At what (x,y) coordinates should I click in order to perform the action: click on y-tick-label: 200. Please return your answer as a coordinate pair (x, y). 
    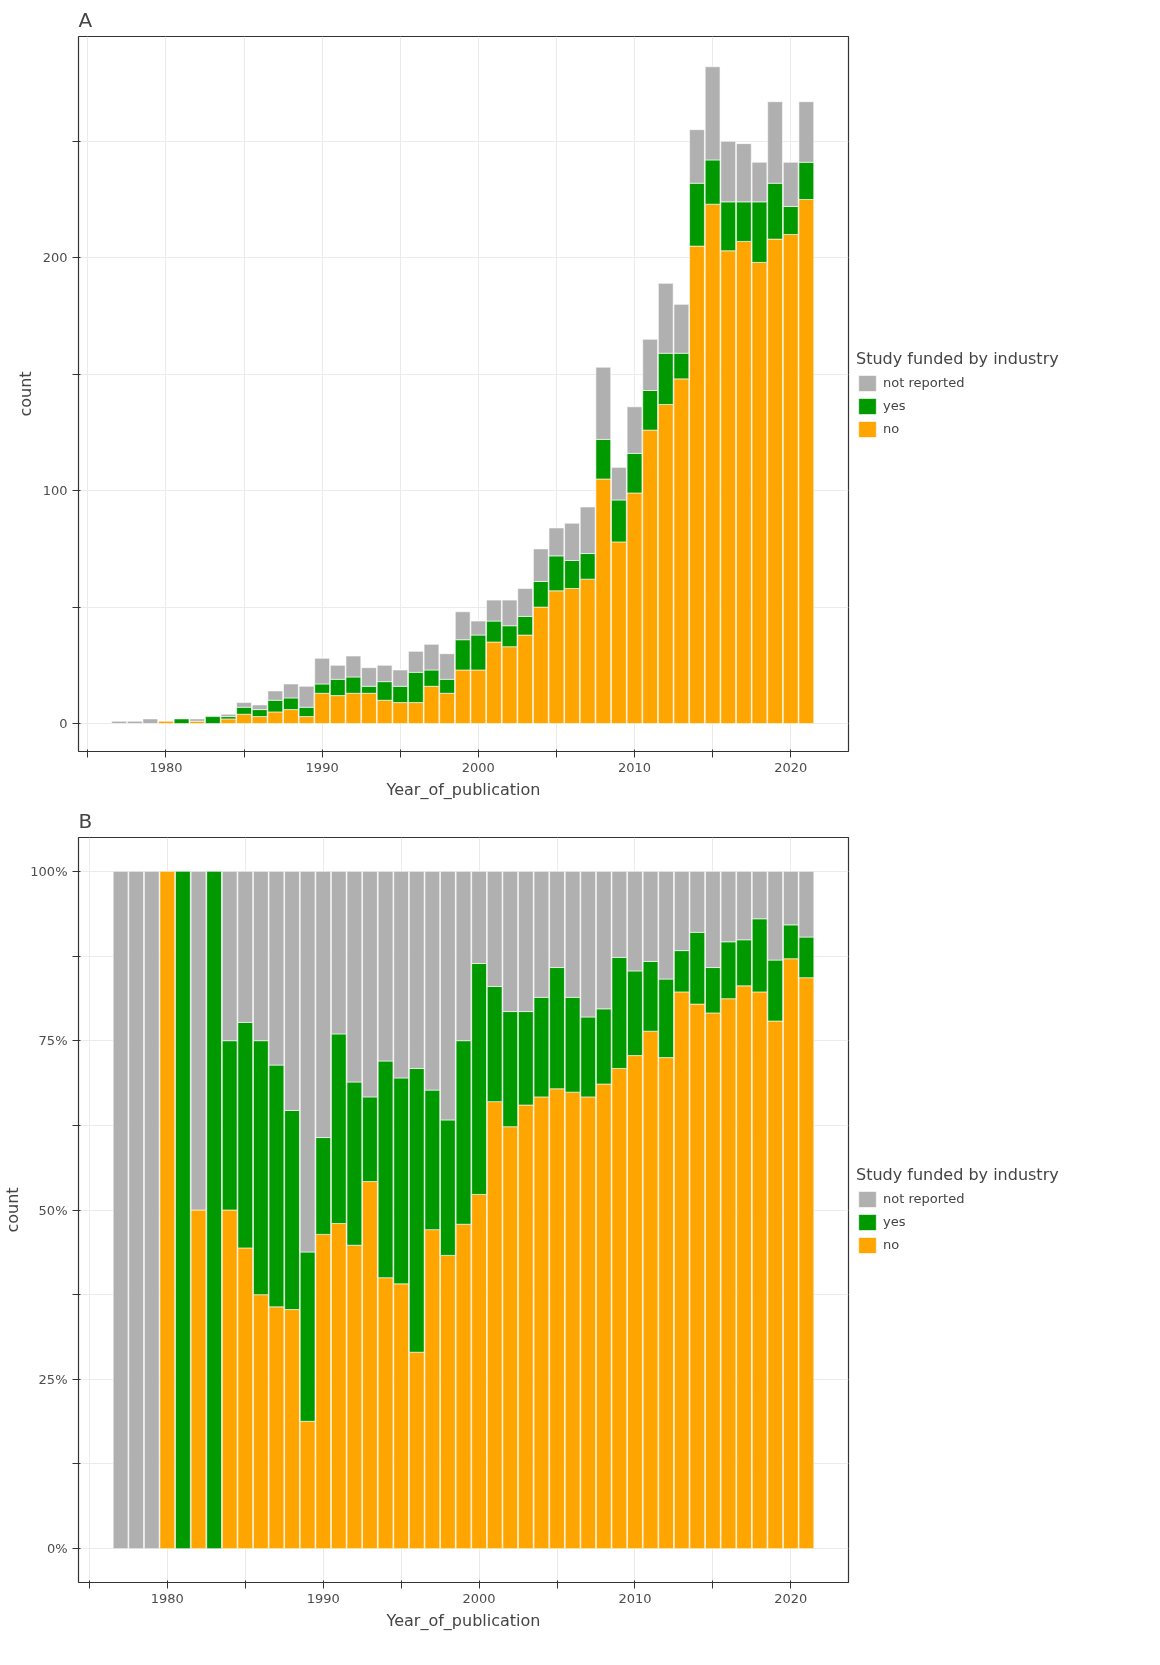
    Looking at the image, I should click on (55, 258).